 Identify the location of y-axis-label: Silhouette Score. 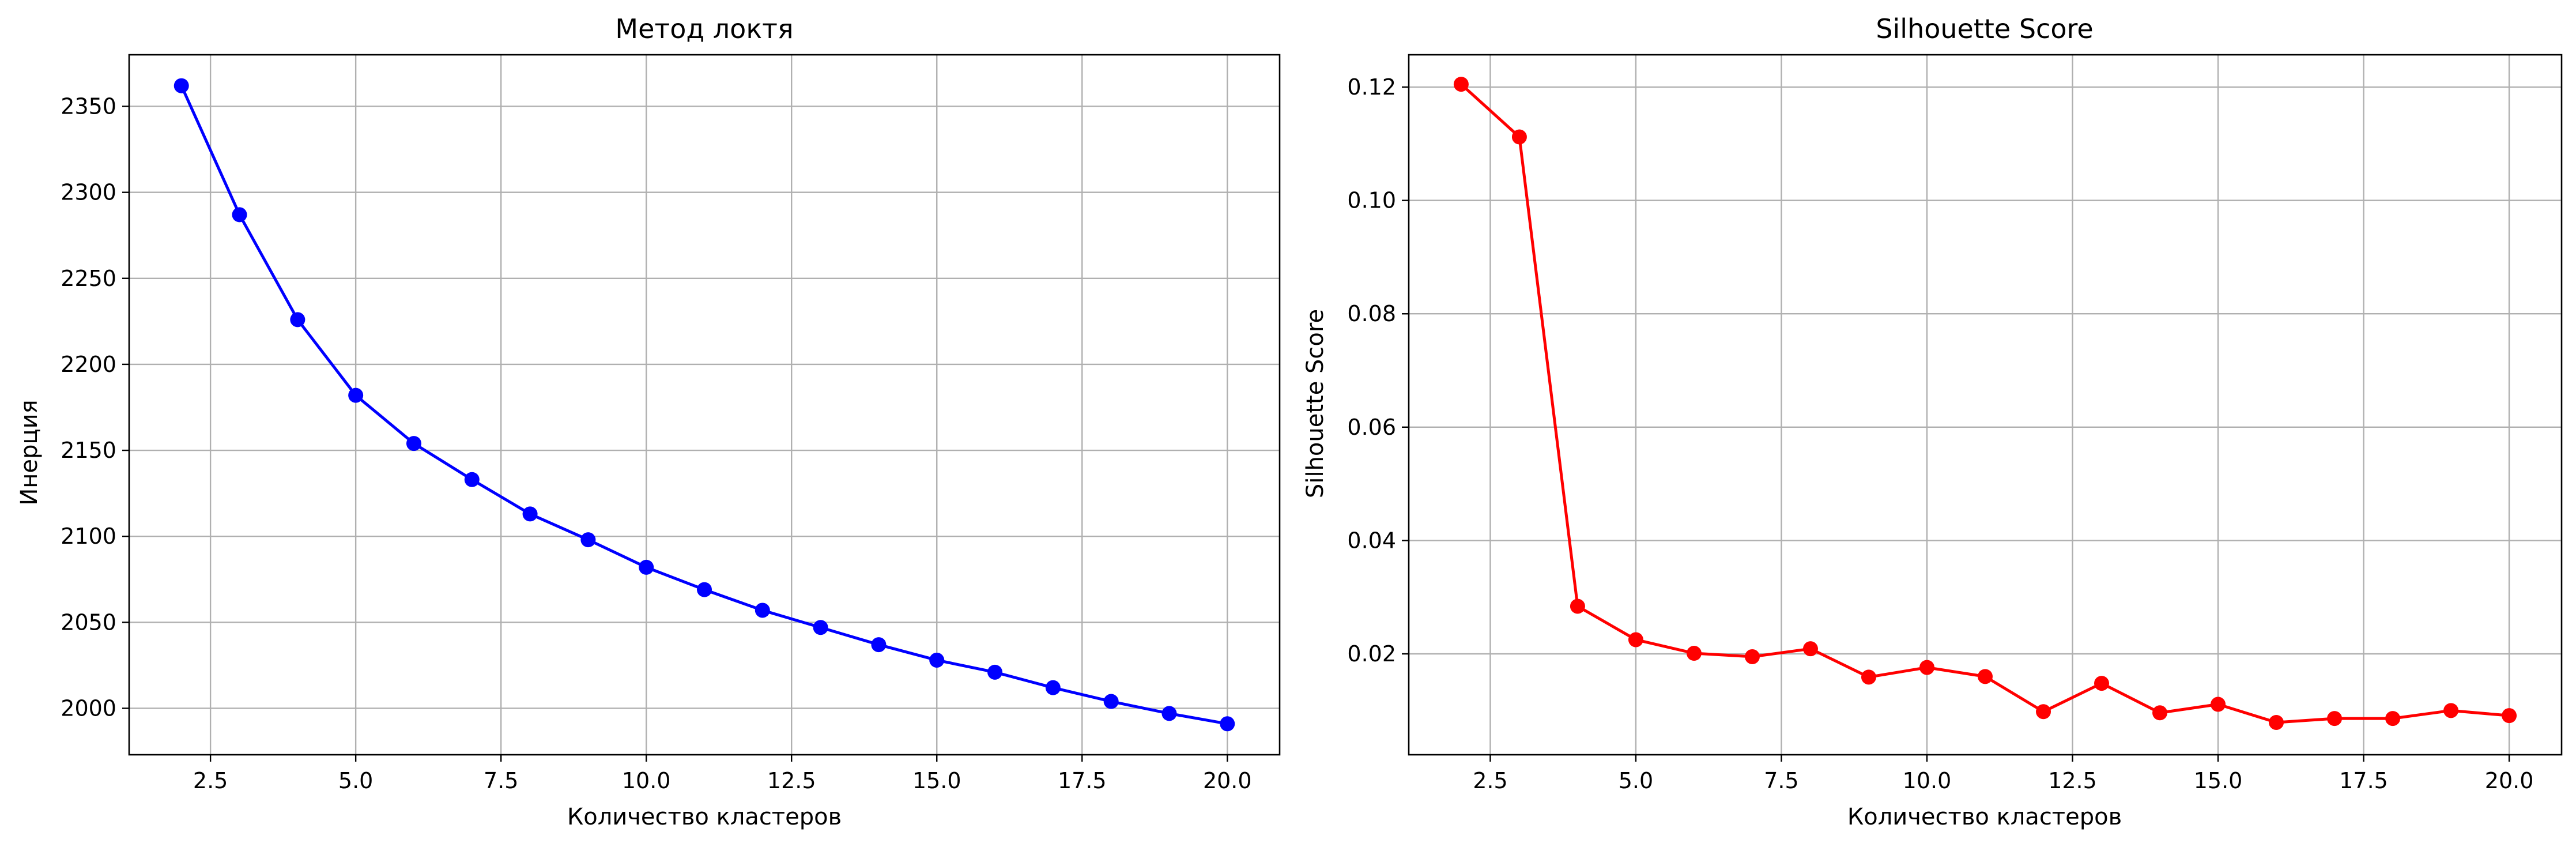
(1315, 403).